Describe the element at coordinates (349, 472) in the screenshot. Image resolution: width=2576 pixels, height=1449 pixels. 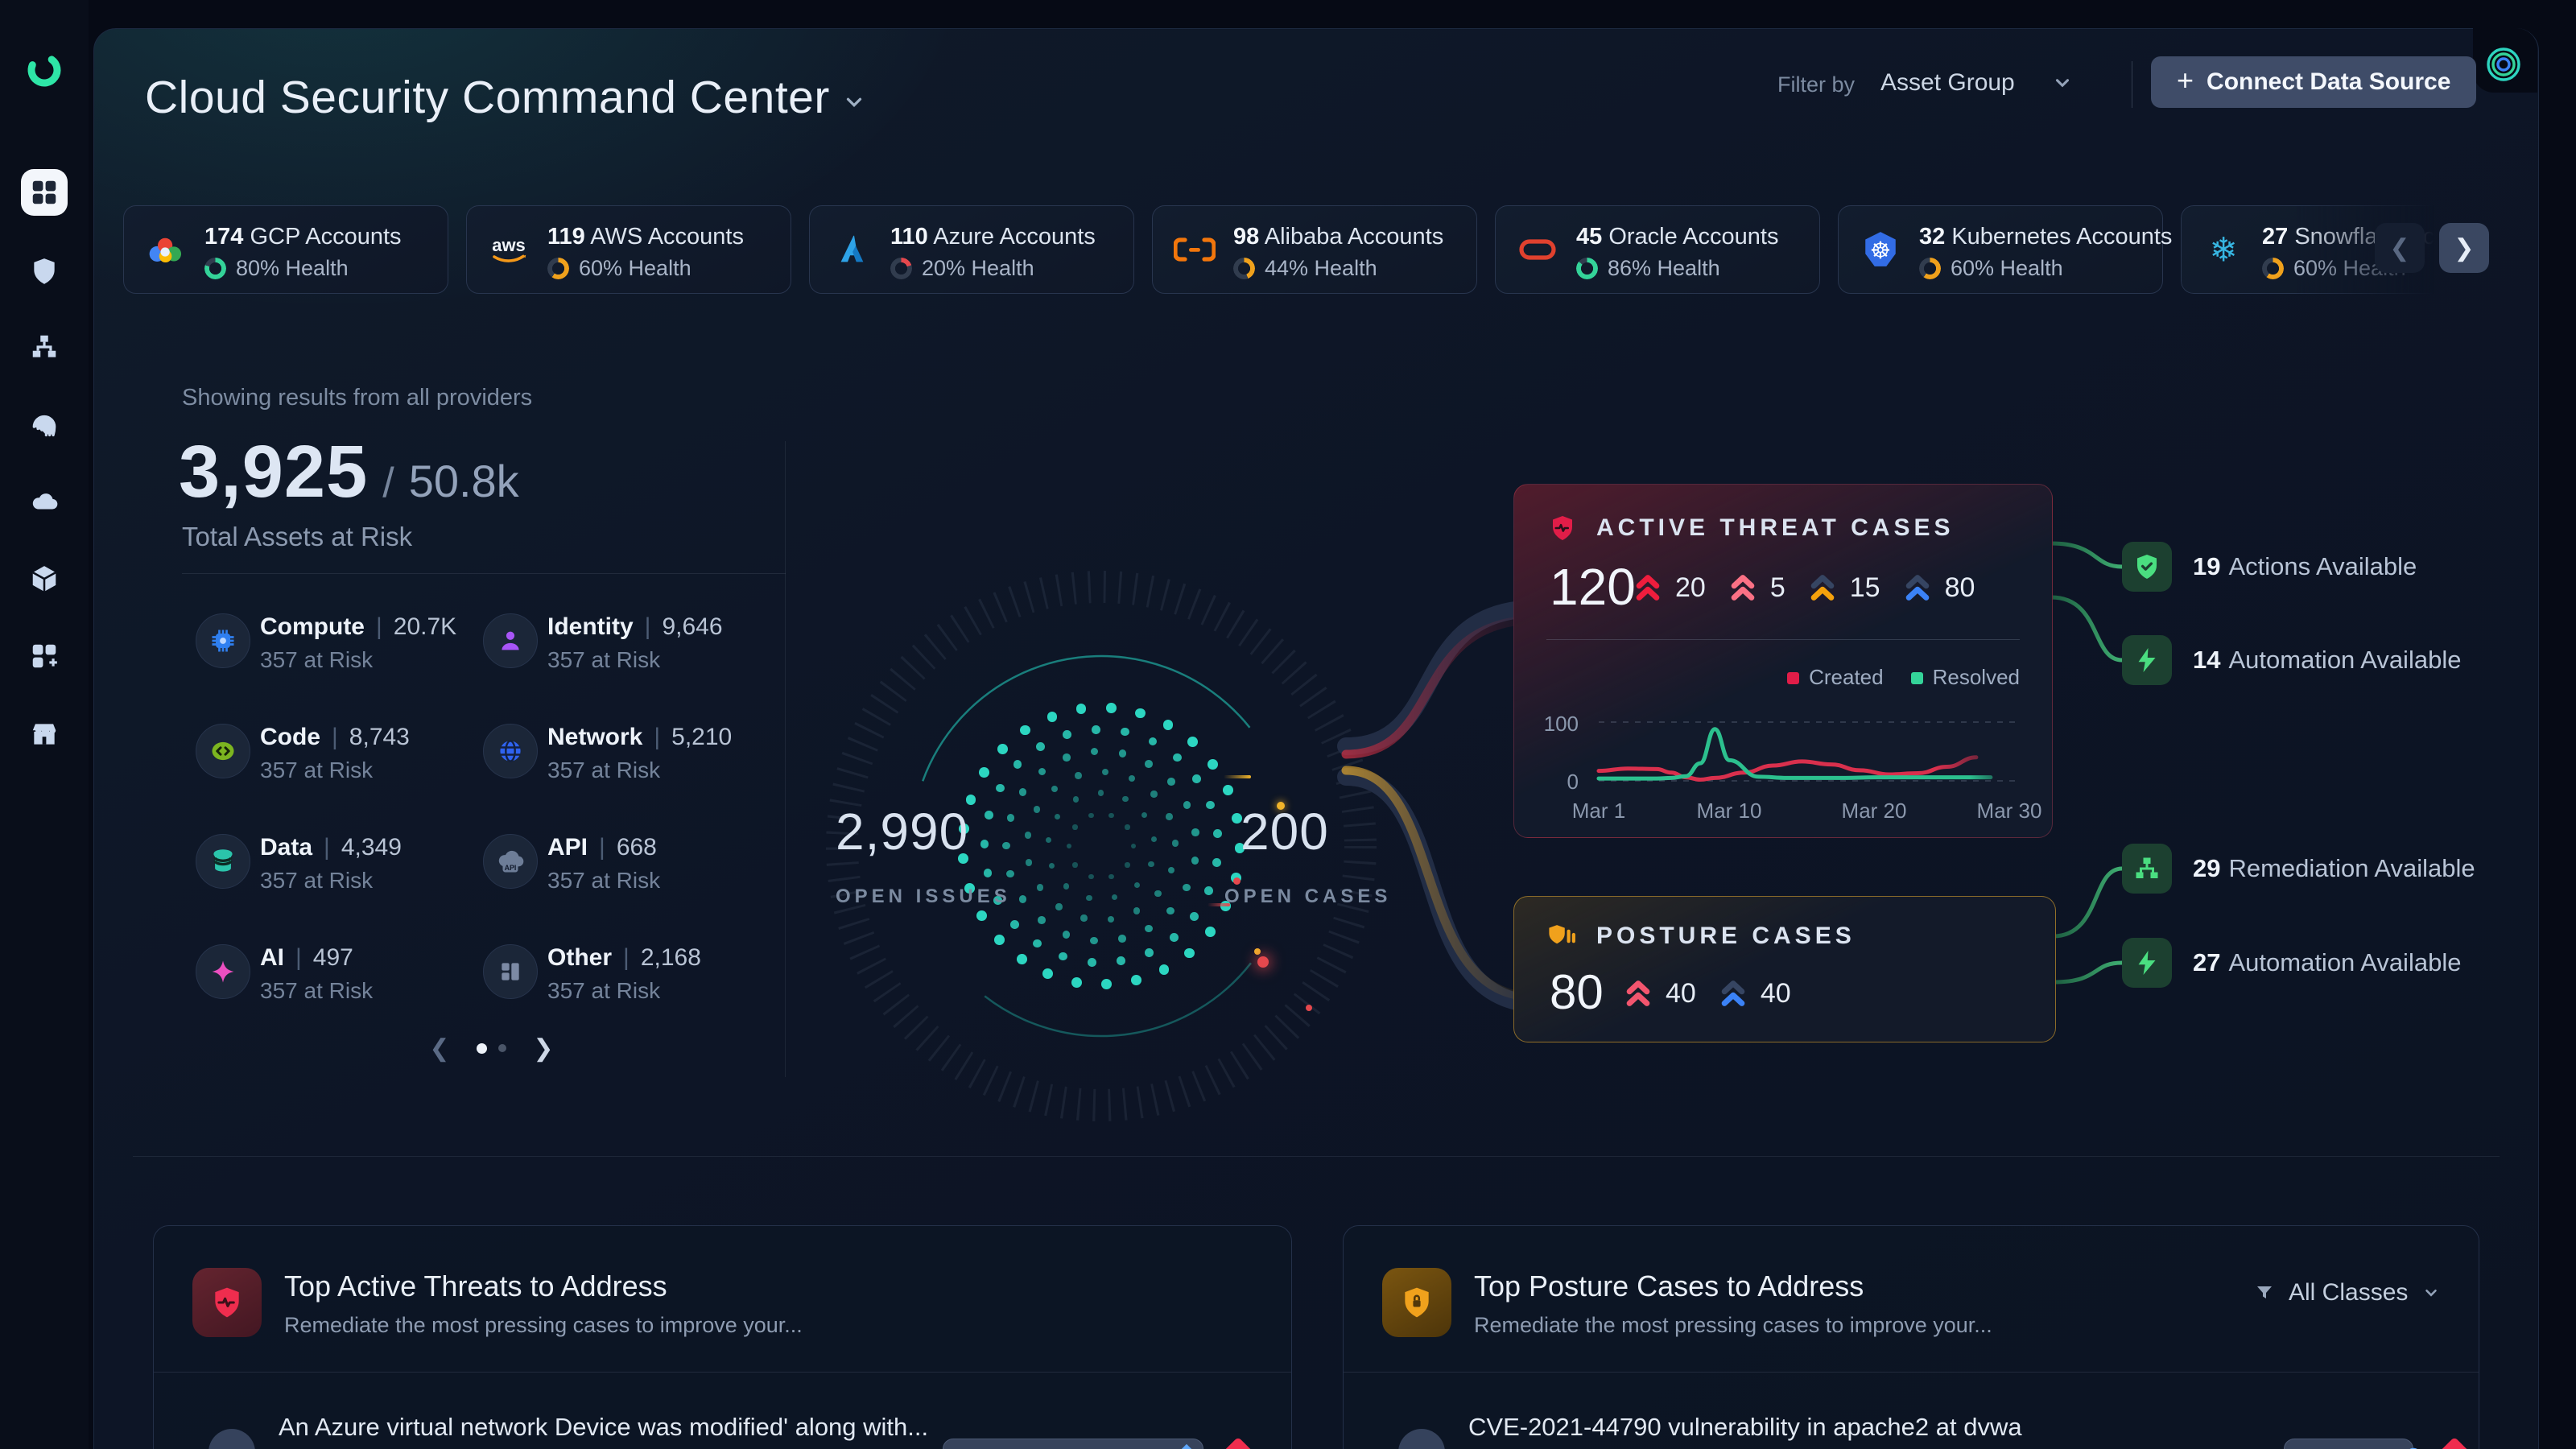
I see `total-assets-at-risk: 3,925 / 50.8k` at that location.